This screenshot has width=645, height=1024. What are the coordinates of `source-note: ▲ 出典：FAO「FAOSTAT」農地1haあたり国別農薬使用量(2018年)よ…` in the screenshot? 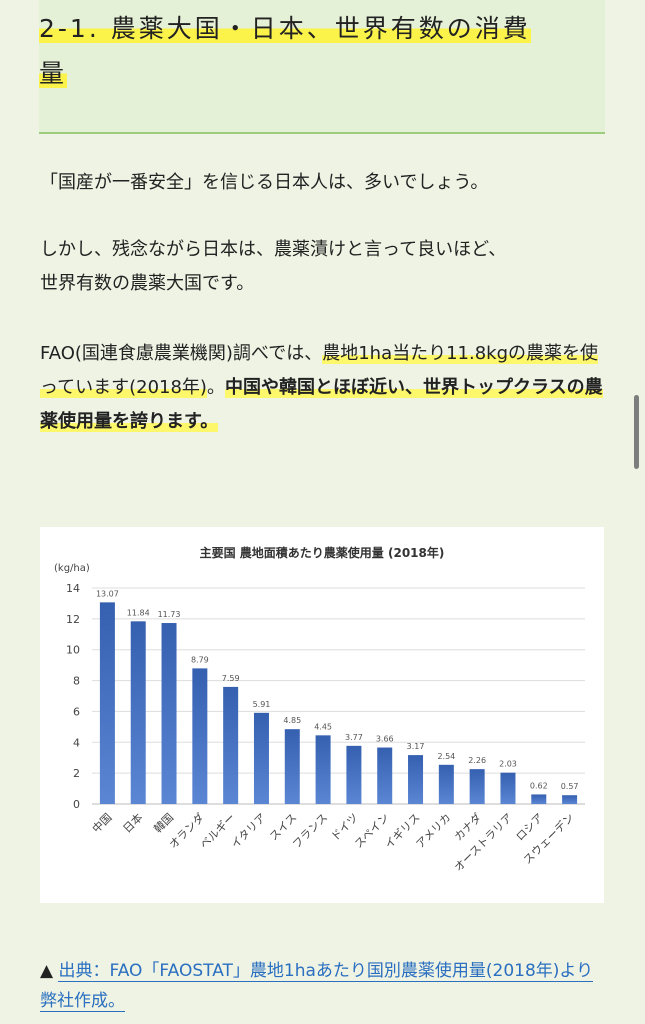 It's located at (323, 986).